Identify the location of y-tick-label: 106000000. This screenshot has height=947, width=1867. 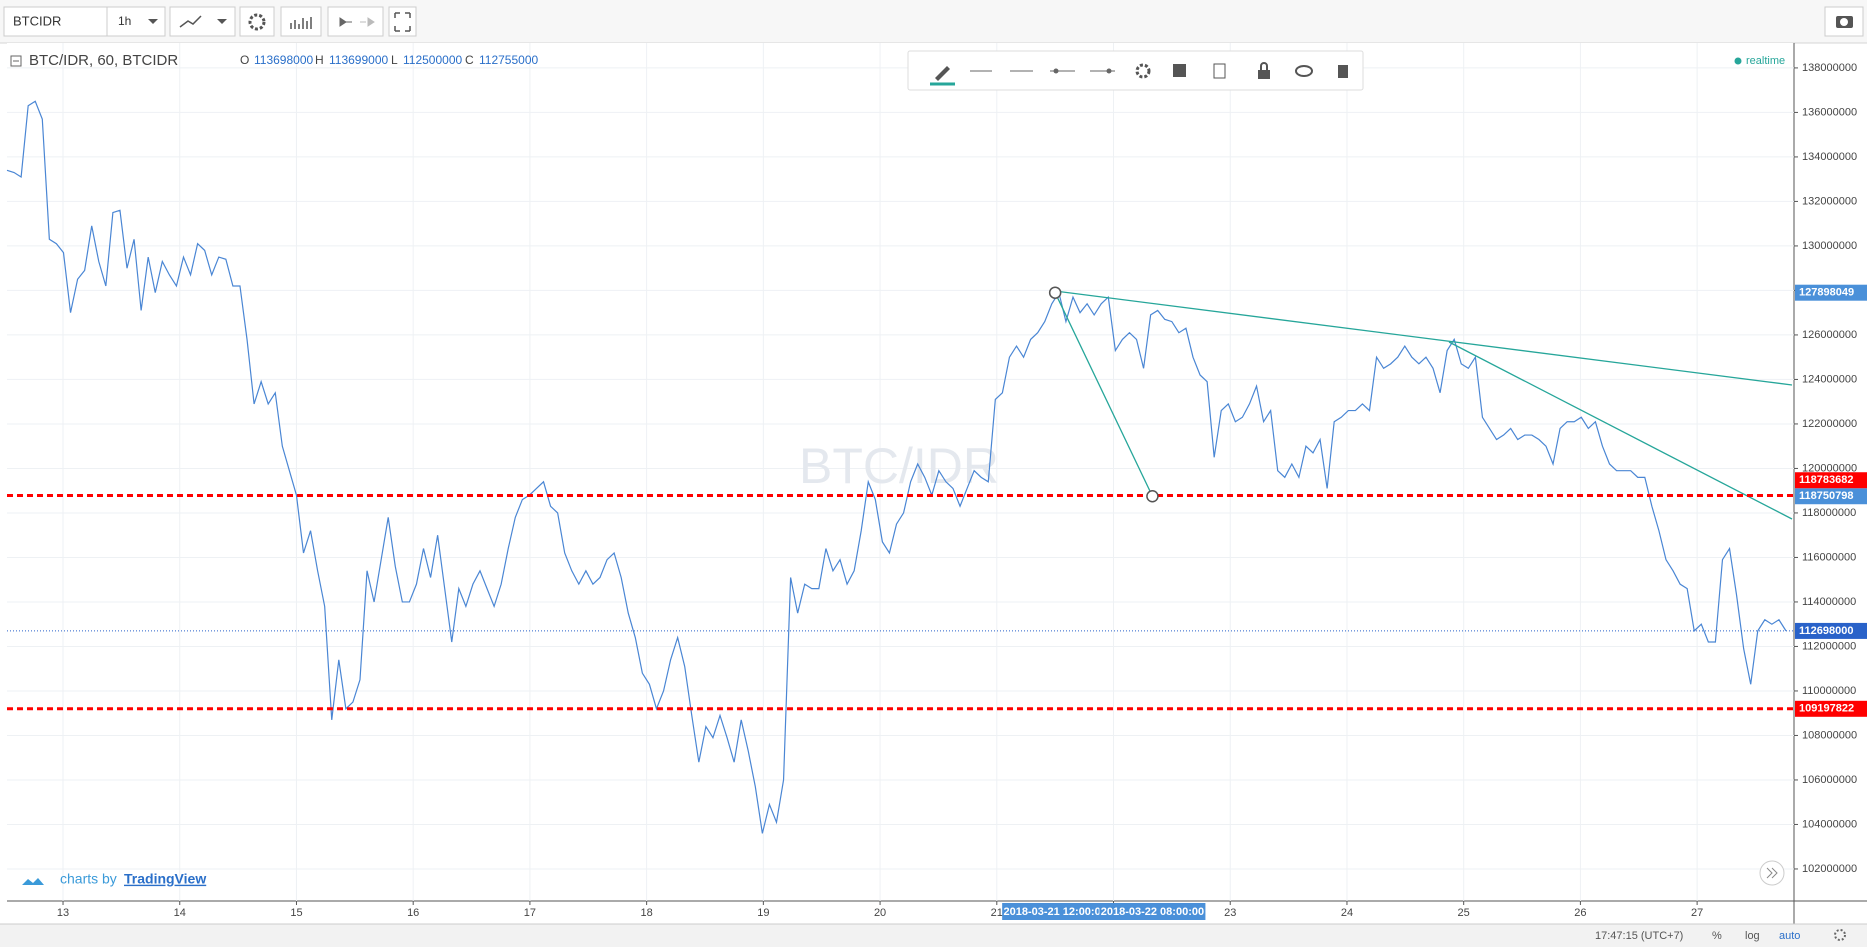
(1829, 780).